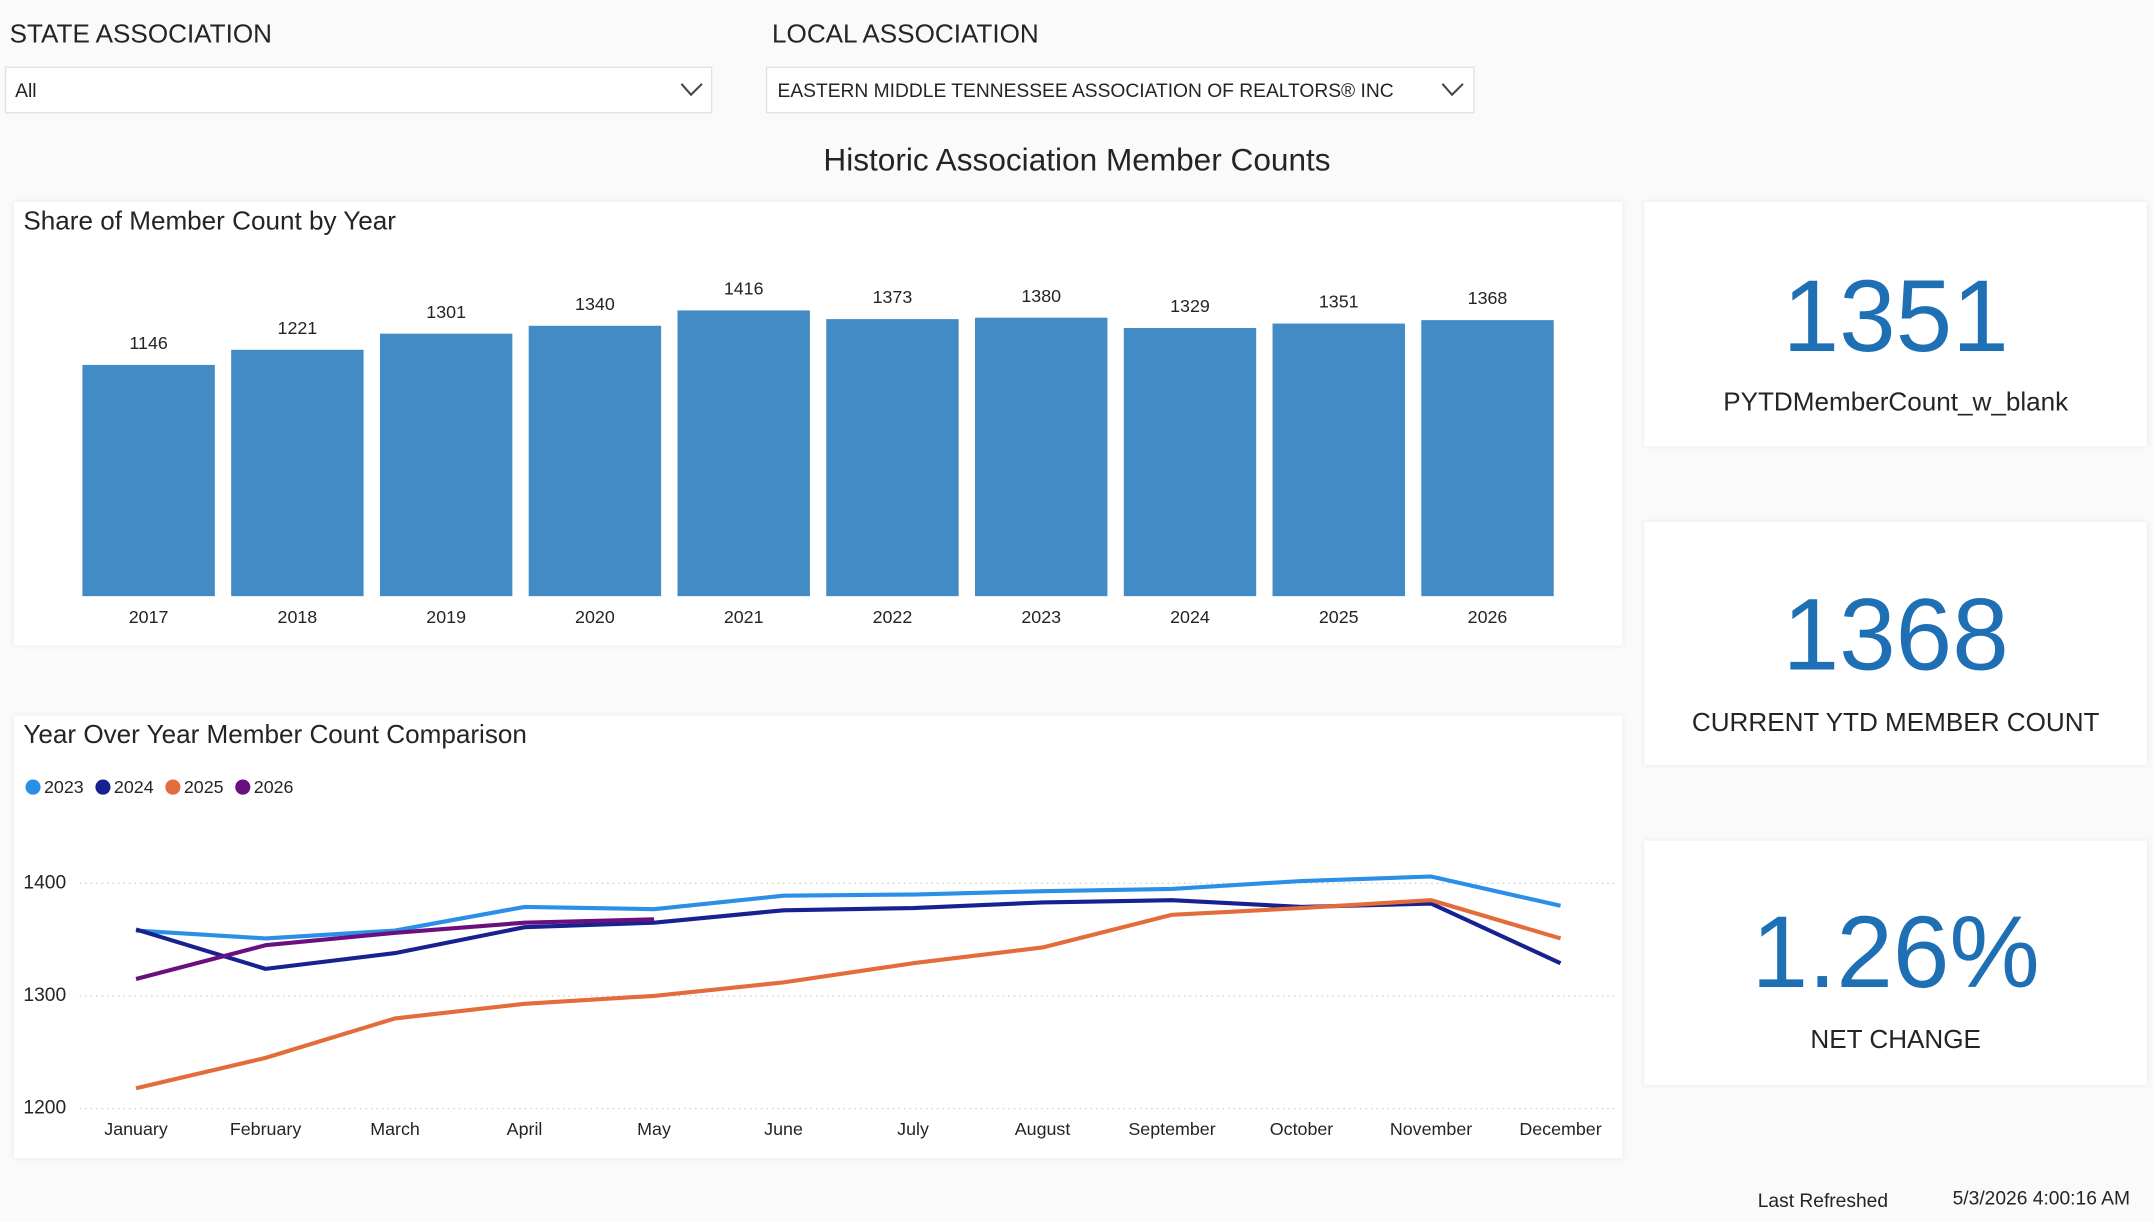 The width and height of the screenshot is (2154, 1222). Describe the element at coordinates (1896, 722) in the screenshot. I see `card-label: CURRENT YTD MEMBER COUNT` at that location.